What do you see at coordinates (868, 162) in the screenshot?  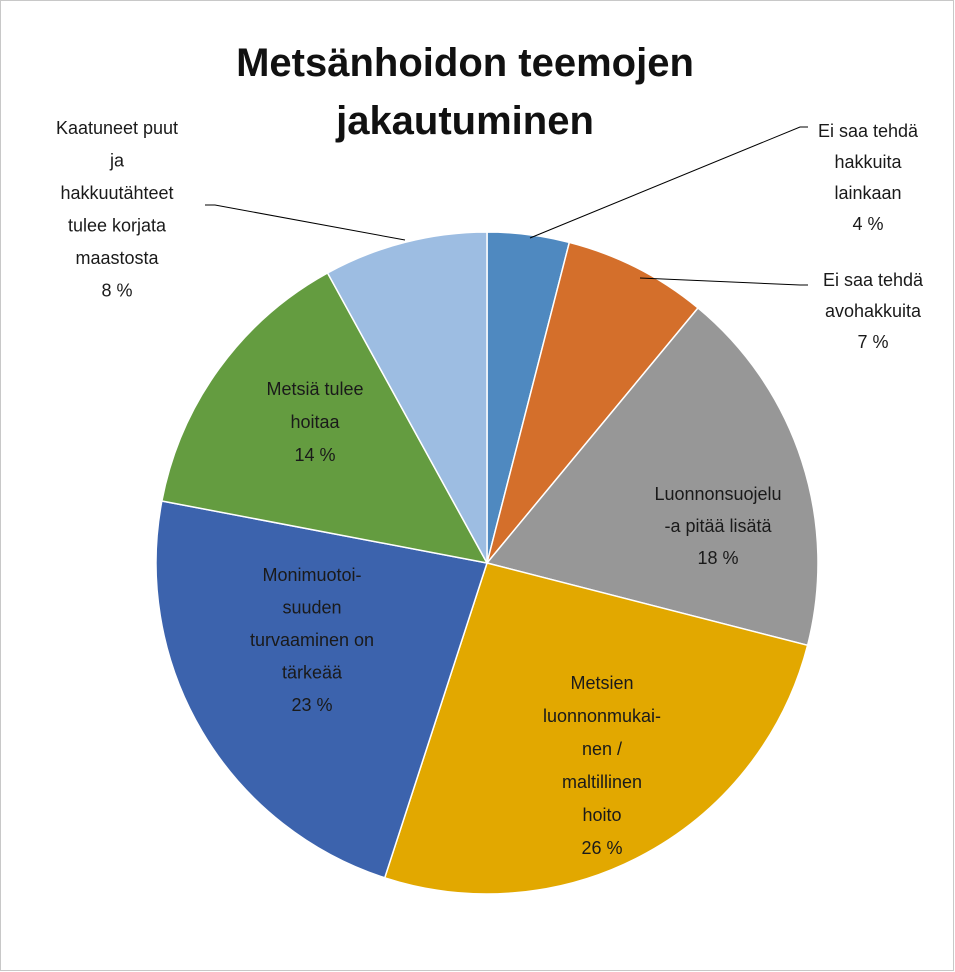 I see `slice-label: Ei saa tehdä hakkuita lainkaan` at bounding box center [868, 162].